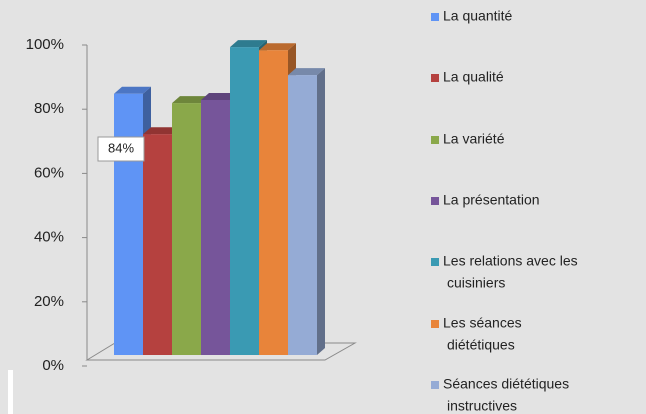 The height and width of the screenshot is (414, 646). What do you see at coordinates (491, 200) in the screenshot?
I see `legend-label: La présentation` at bounding box center [491, 200].